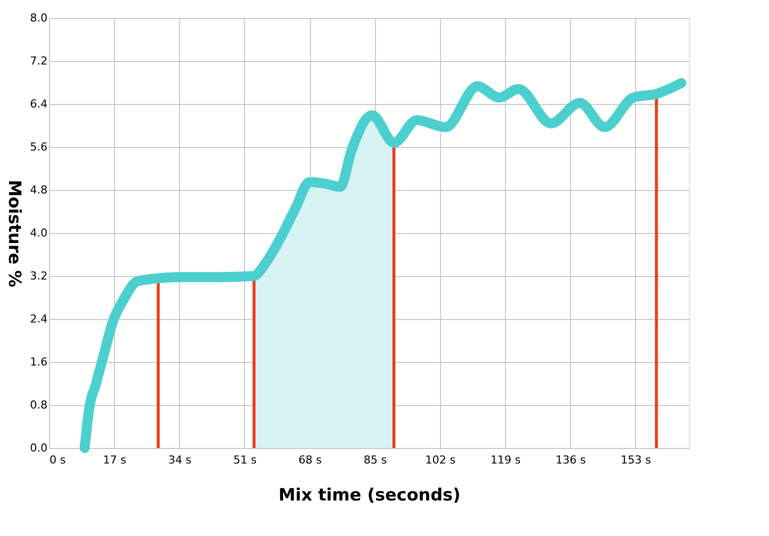 This screenshot has height=536, width=769. Describe the element at coordinates (39, 233) in the screenshot. I see `y-tick-label: 4.0` at that location.